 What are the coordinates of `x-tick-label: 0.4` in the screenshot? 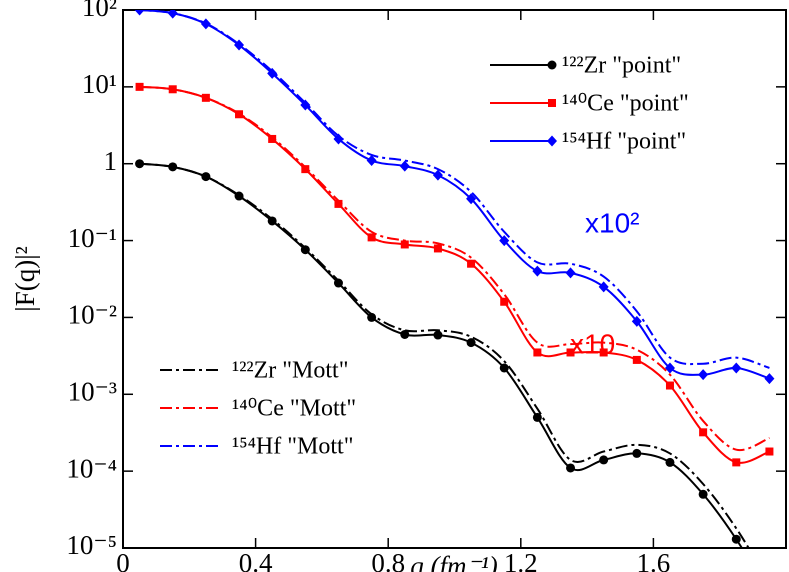 It's located at (256, 560).